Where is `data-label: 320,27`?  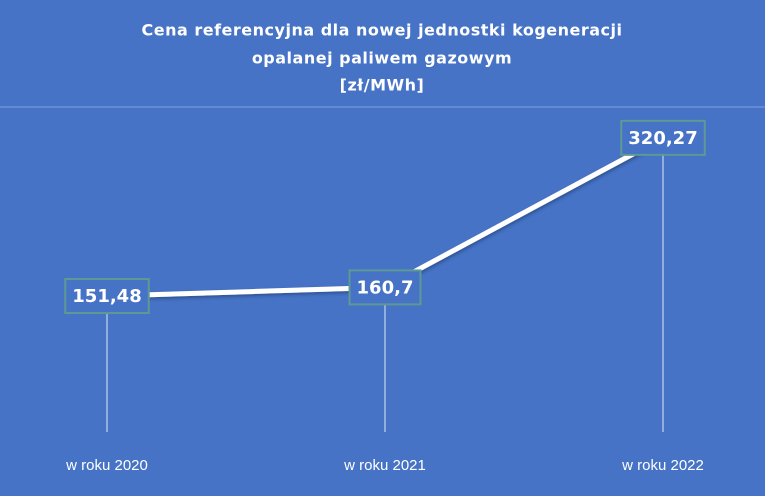 data-label: 320,27 is located at coordinates (662, 138).